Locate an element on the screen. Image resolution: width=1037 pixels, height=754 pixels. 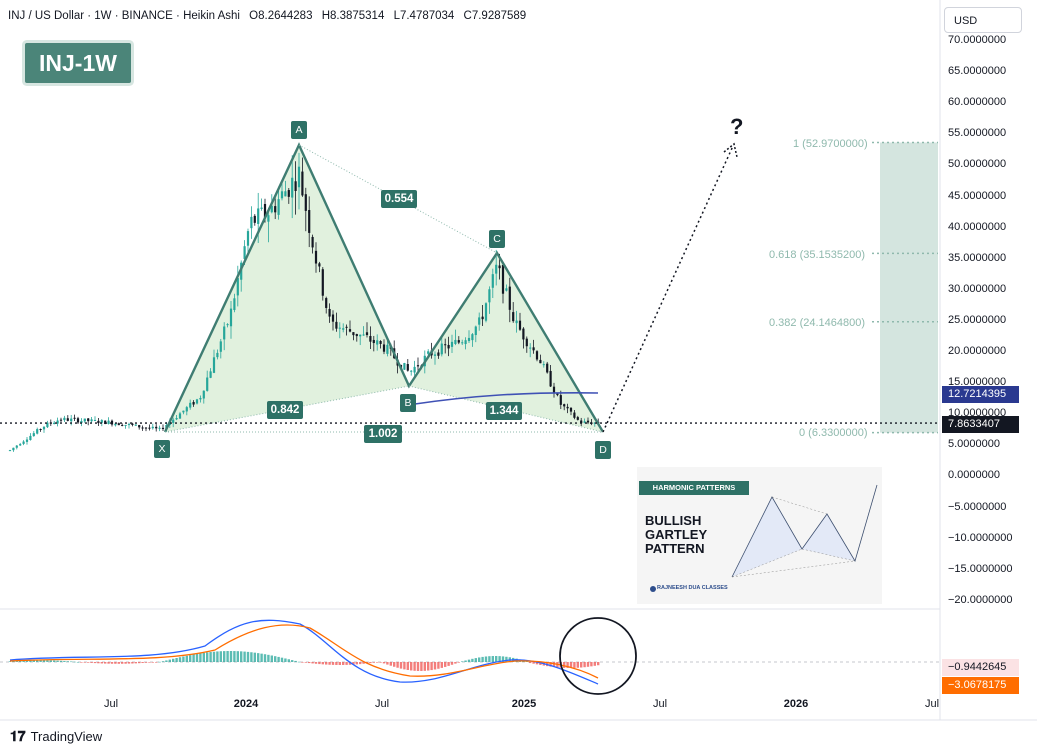
ratio-xd-badge: 1.002 is located at coordinates (383, 434).